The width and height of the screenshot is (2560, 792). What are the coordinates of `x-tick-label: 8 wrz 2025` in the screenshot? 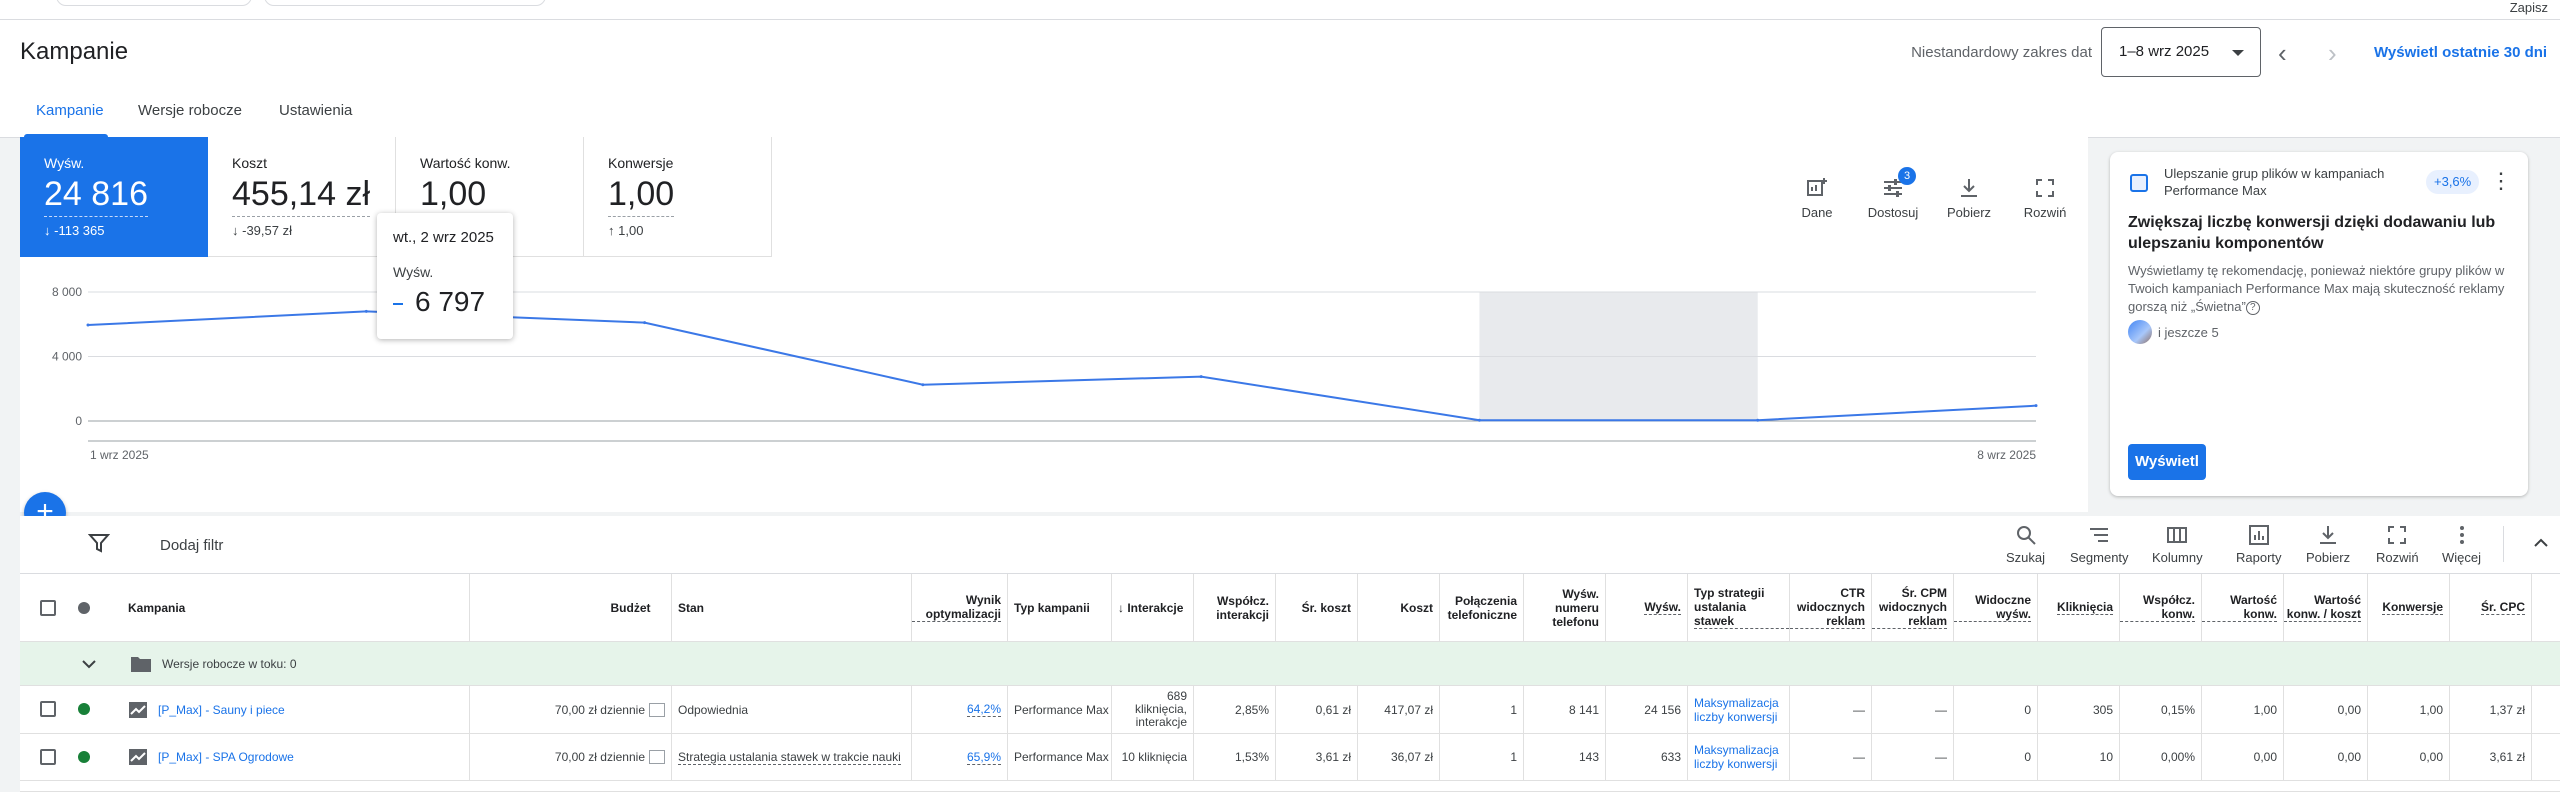 It's located at (2006, 455).